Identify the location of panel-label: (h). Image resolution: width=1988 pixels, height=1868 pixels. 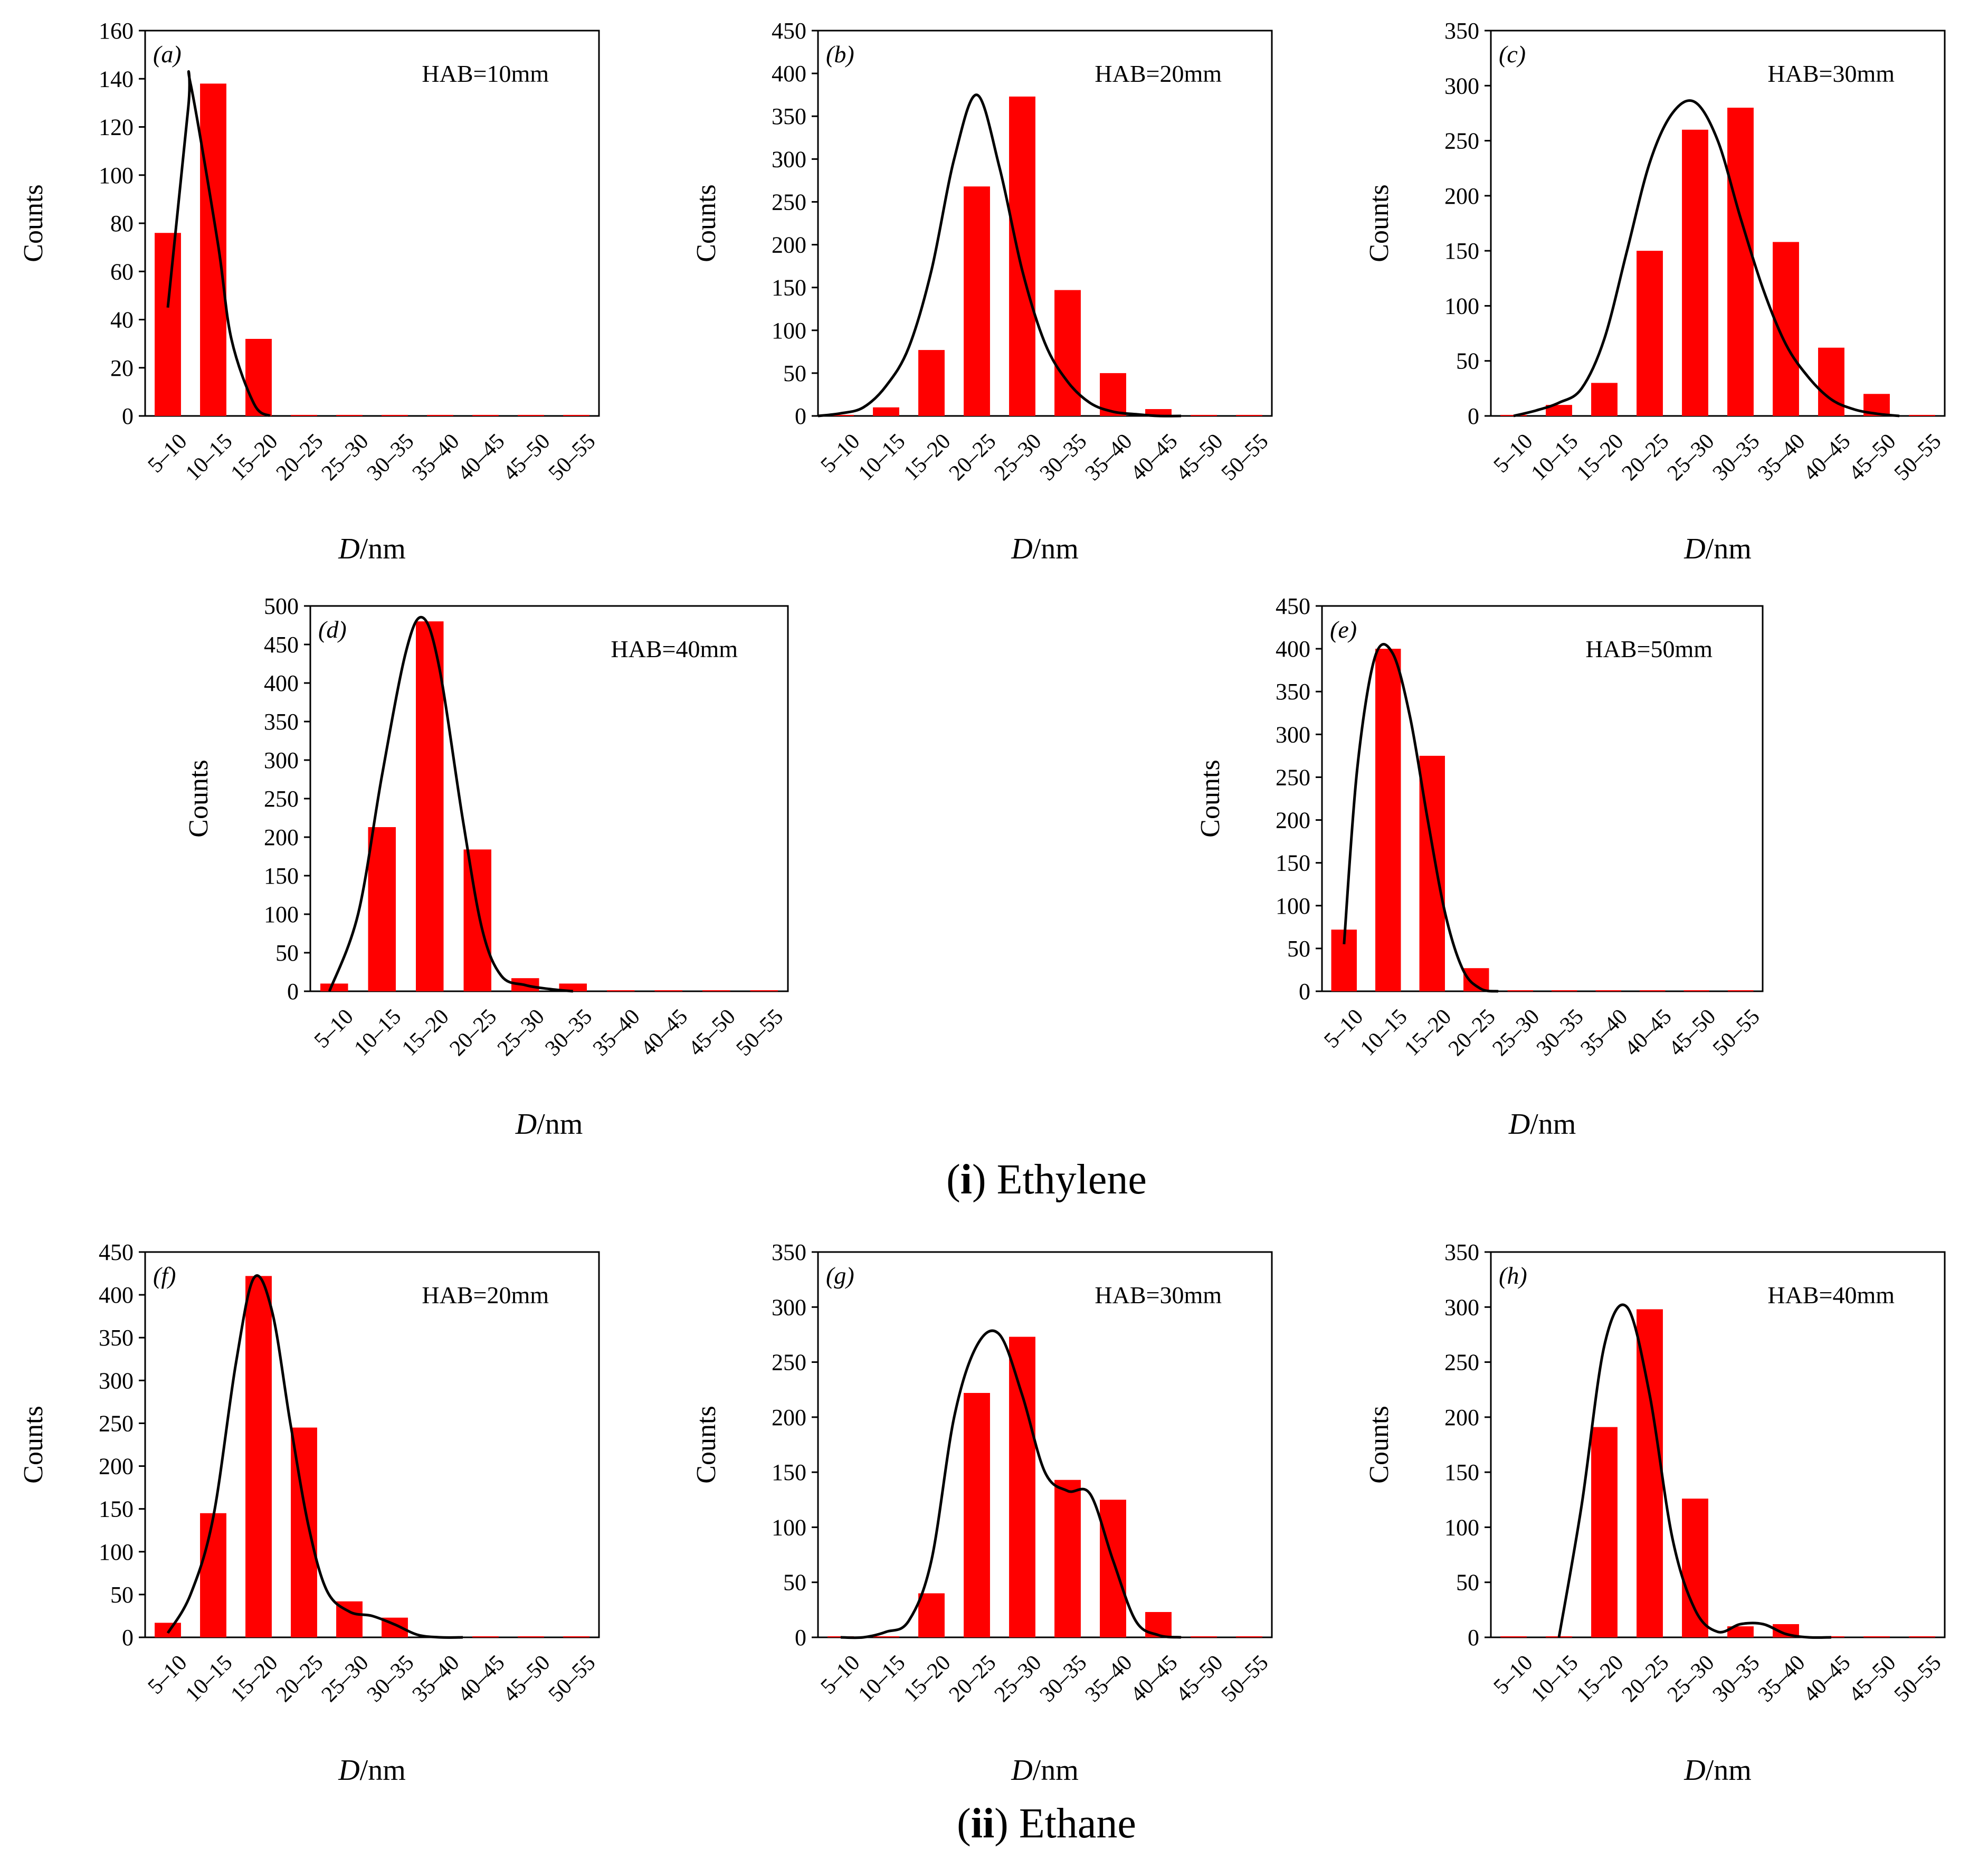
(1513, 1275).